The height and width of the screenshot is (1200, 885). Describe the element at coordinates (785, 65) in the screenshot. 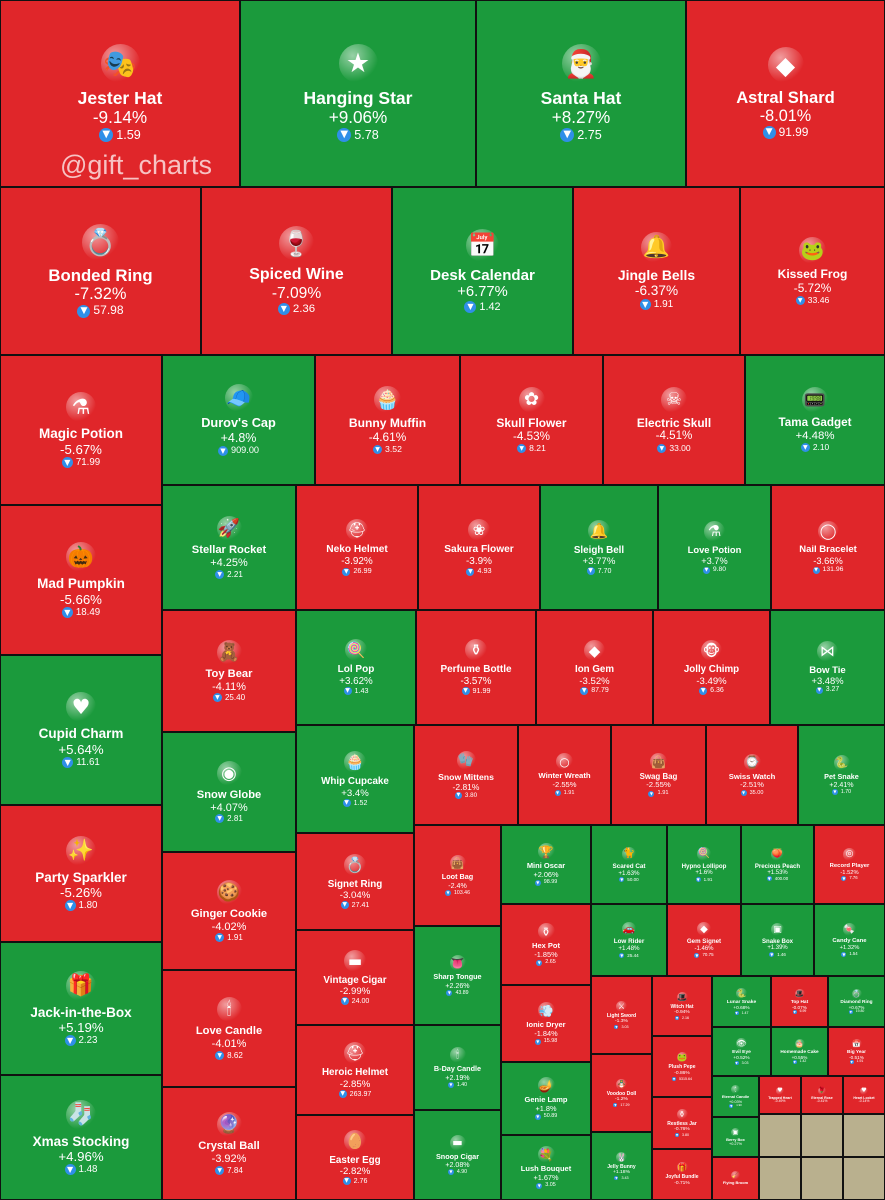

I see `crystal-icon: ◆` at that location.